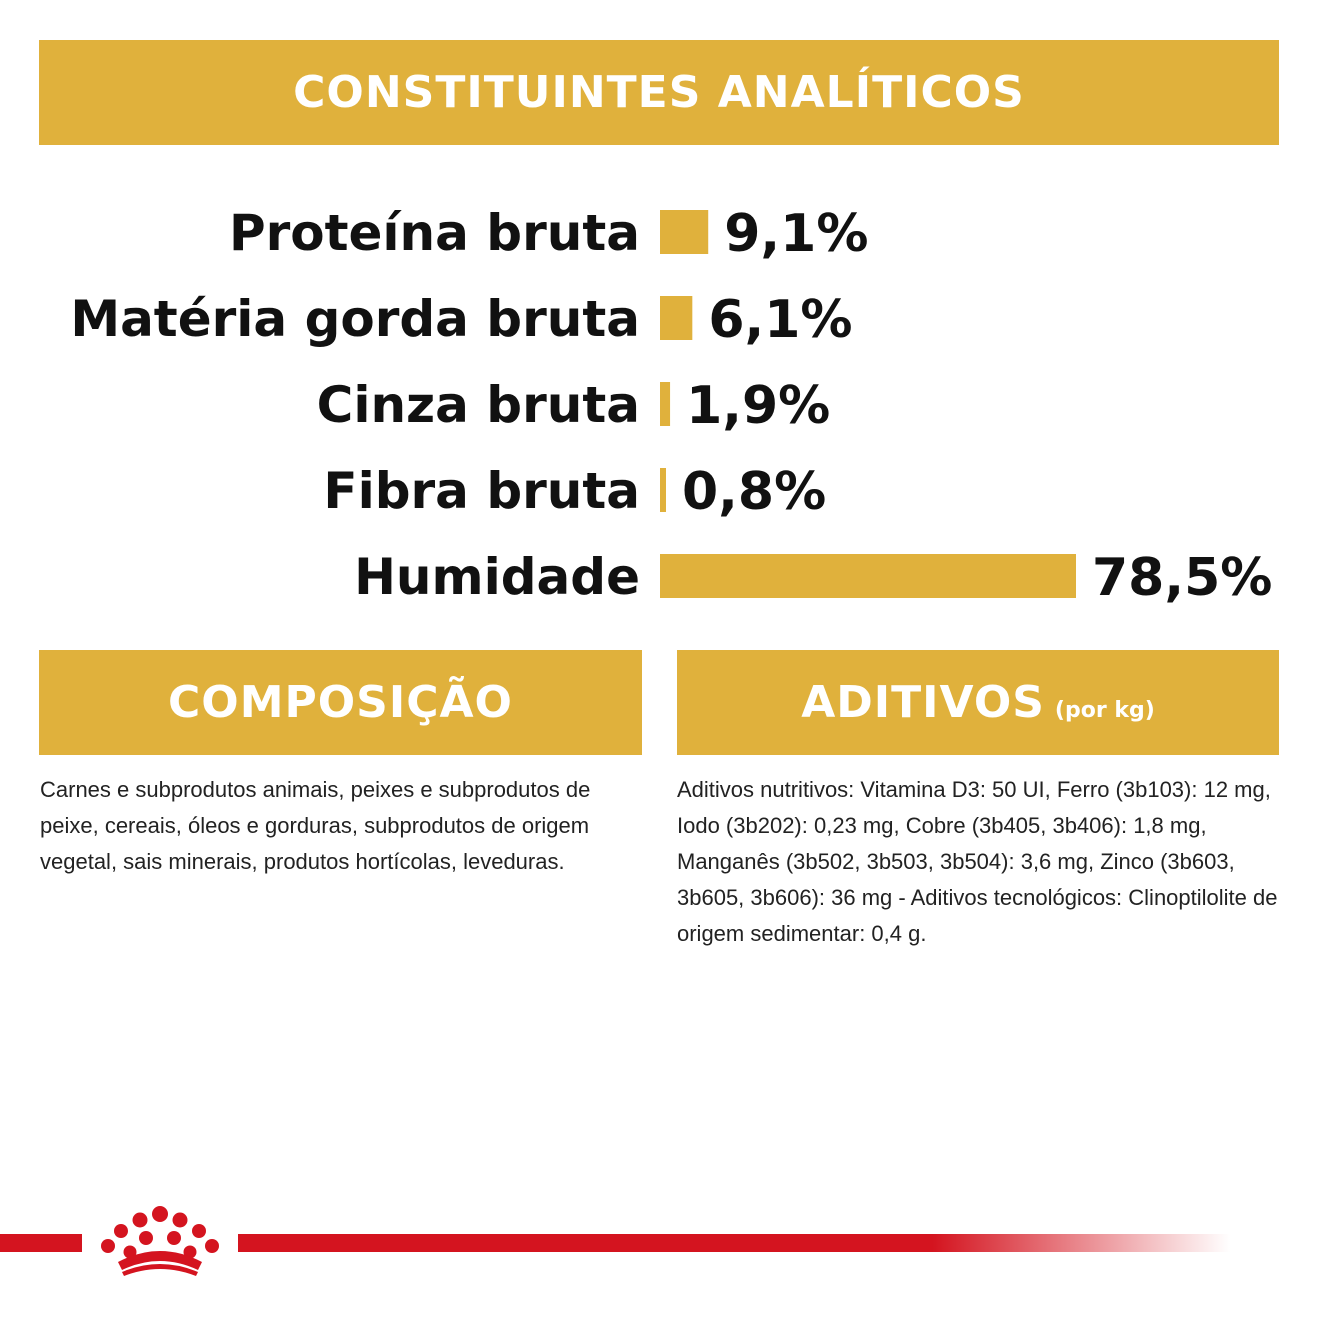 Image resolution: width=1320 pixels, height=1320 pixels. I want to click on composition-title: COMPOSIÇÃO, so click(340, 702).